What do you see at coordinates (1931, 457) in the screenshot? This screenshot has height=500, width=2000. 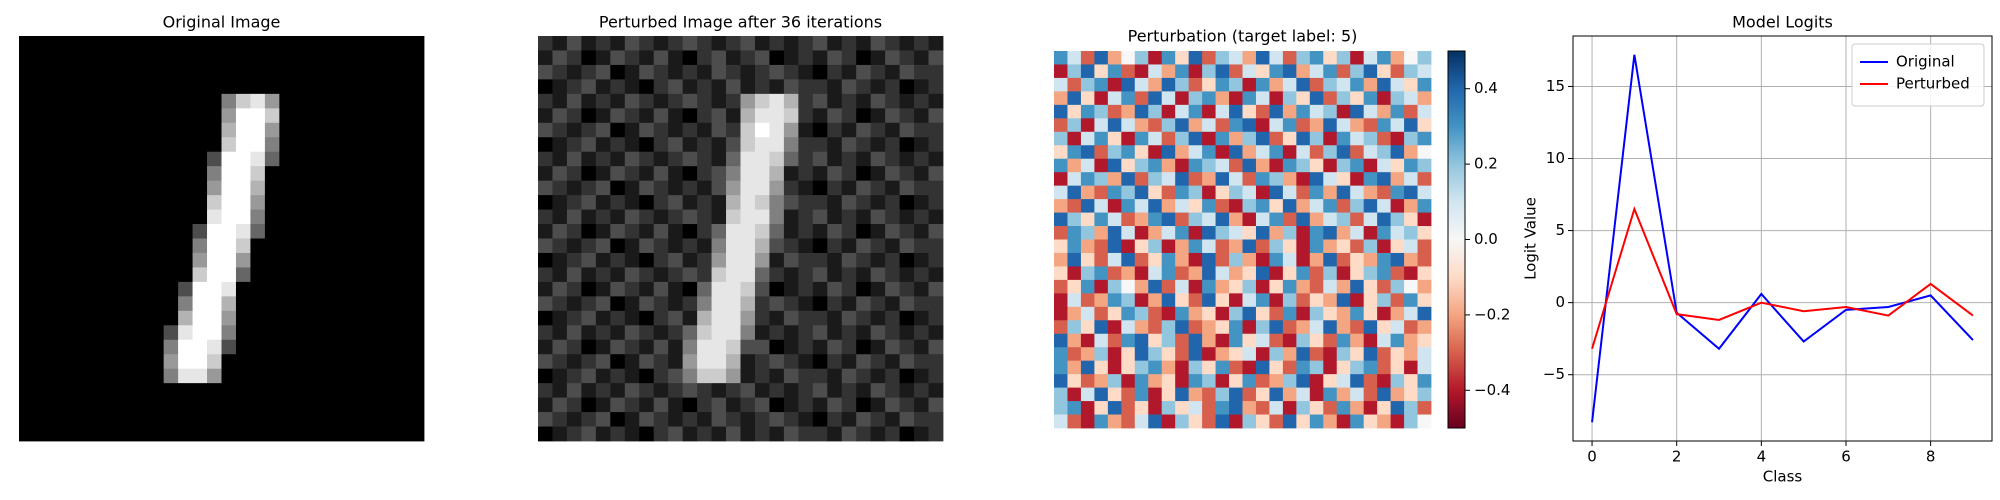 I see `x-tick-label: 8` at bounding box center [1931, 457].